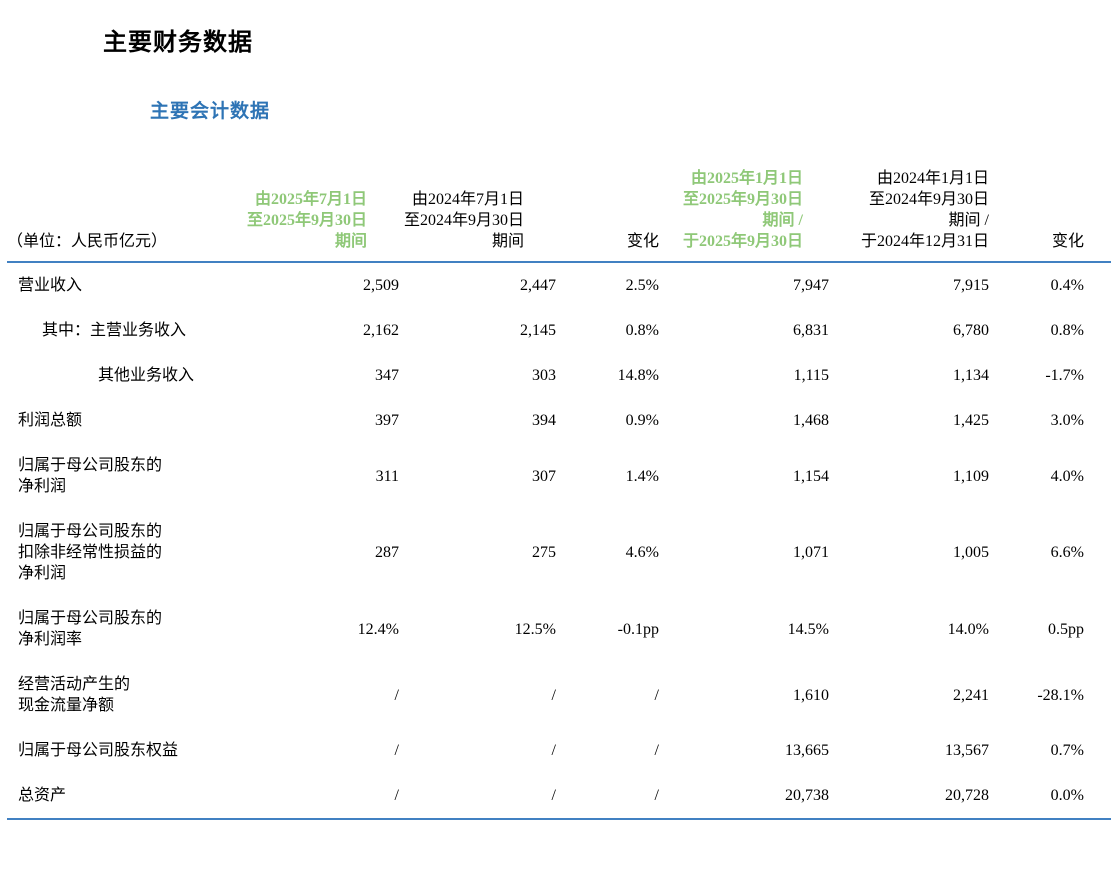 This screenshot has height=876, width=1120. What do you see at coordinates (98, 750) in the screenshot?
I see `row-label: 归属于母公司股东权益` at bounding box center [98, 750].